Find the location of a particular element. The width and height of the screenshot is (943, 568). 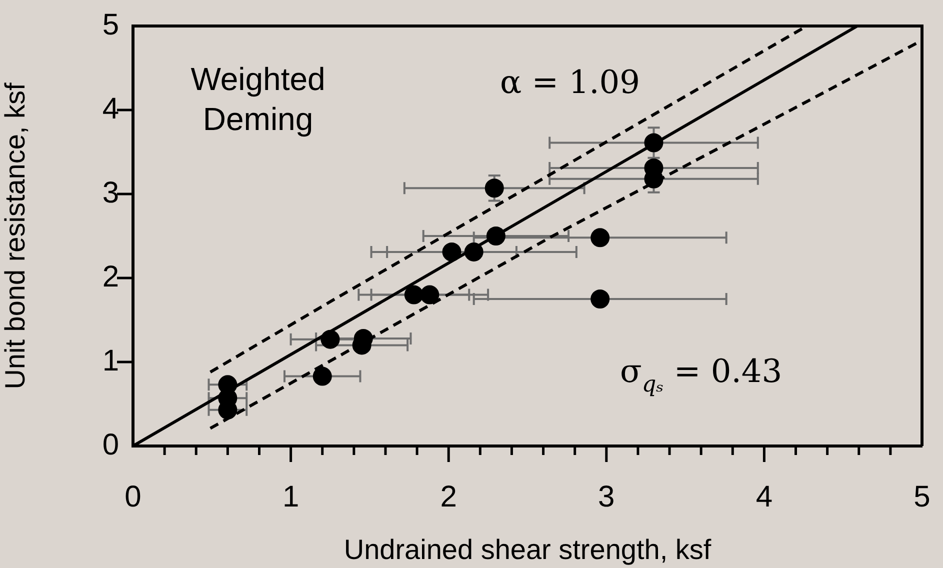

annotation: Weighted Deming is located at coordinates (258, 99).